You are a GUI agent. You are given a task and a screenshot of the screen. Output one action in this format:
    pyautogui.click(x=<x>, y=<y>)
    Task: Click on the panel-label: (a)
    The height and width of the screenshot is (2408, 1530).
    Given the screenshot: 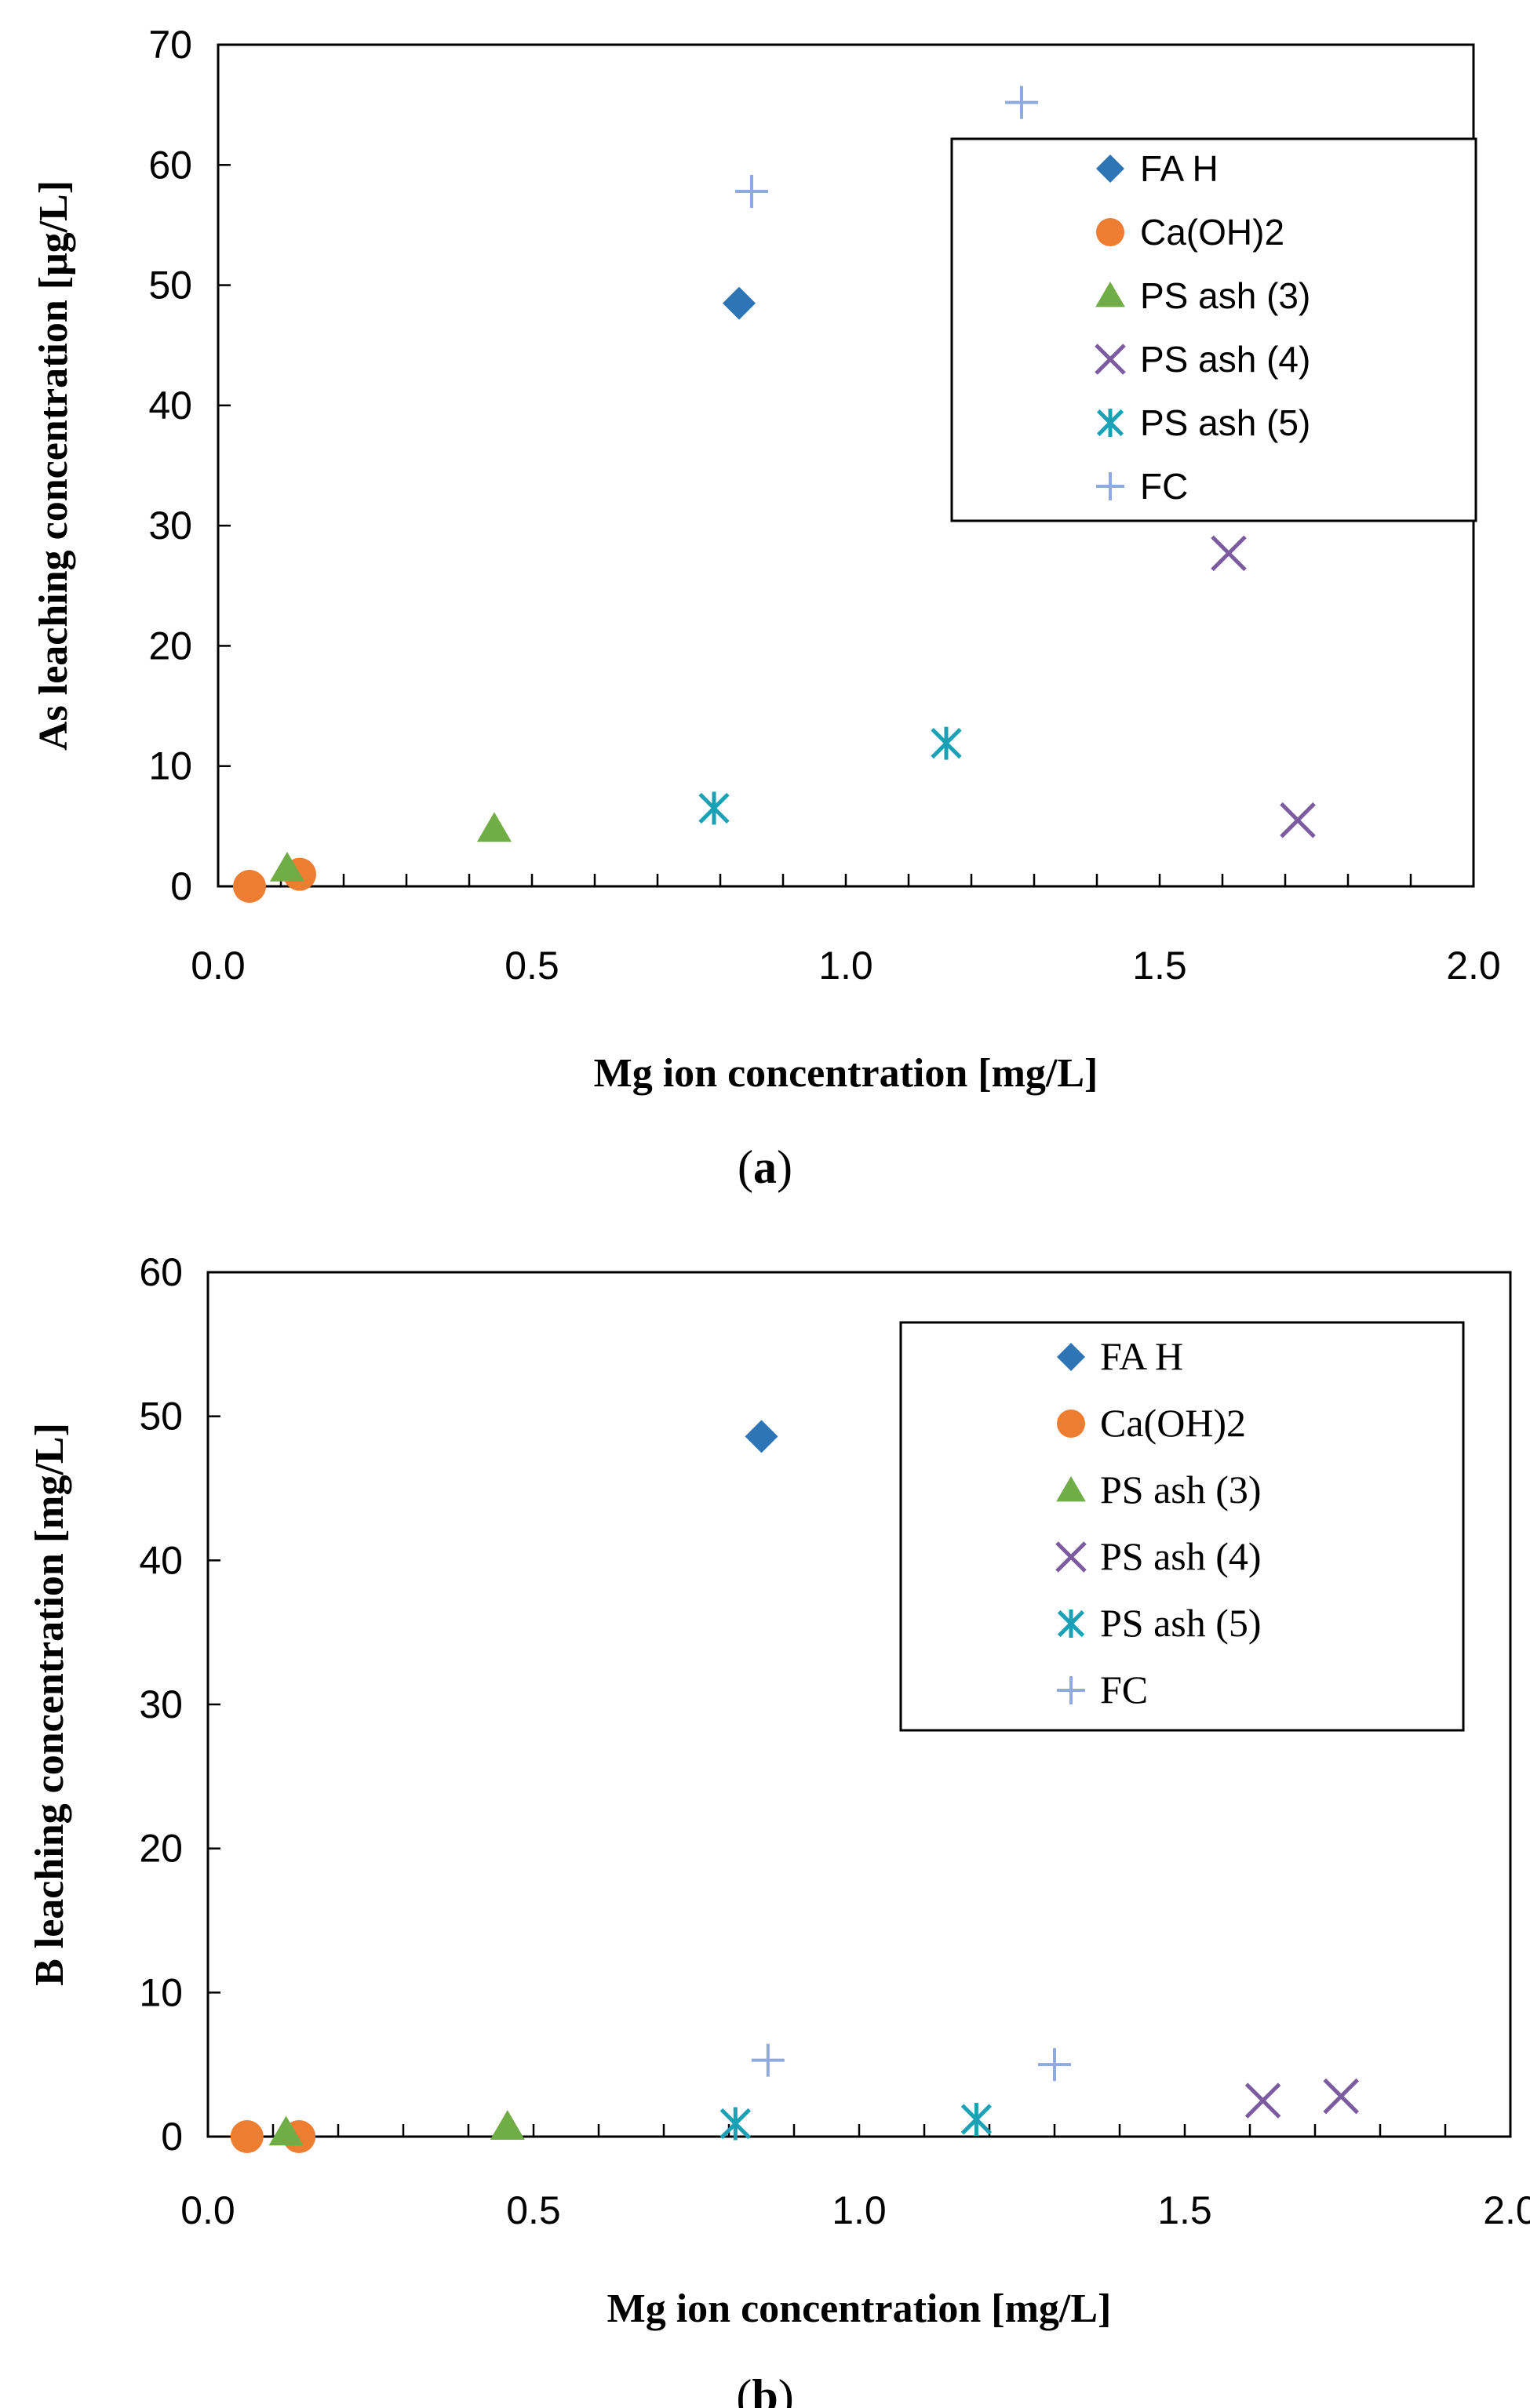 What is the action you would take?
    pyautogui.click(x=765, y=1167)
    